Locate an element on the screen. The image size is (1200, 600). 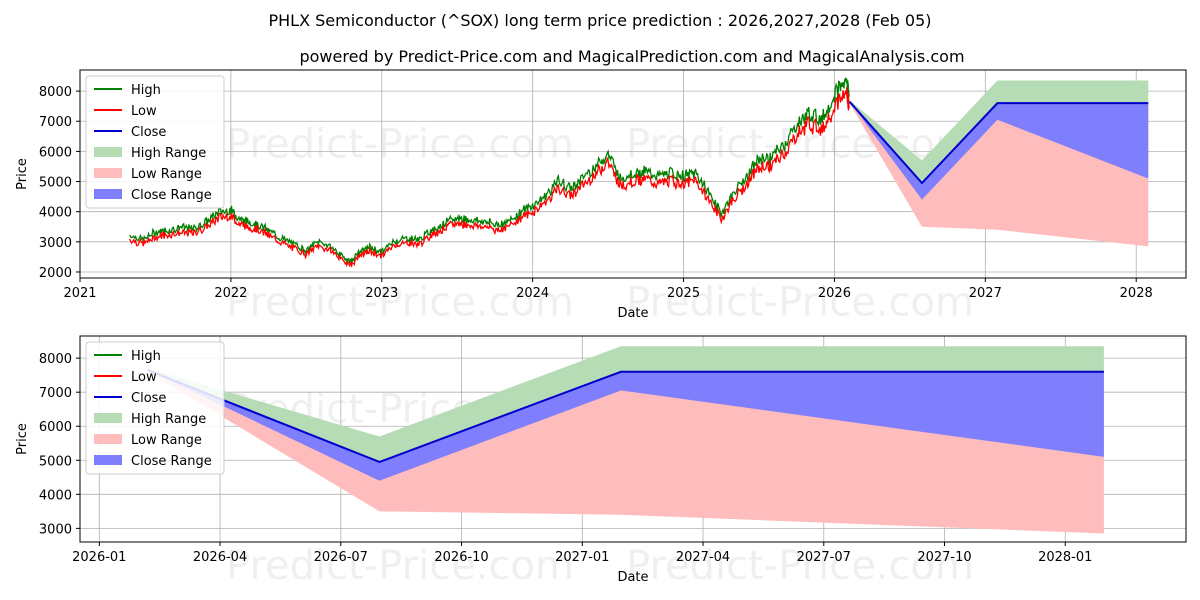
x-tick-label: 2027-01 is located at coordinates (582, 557).